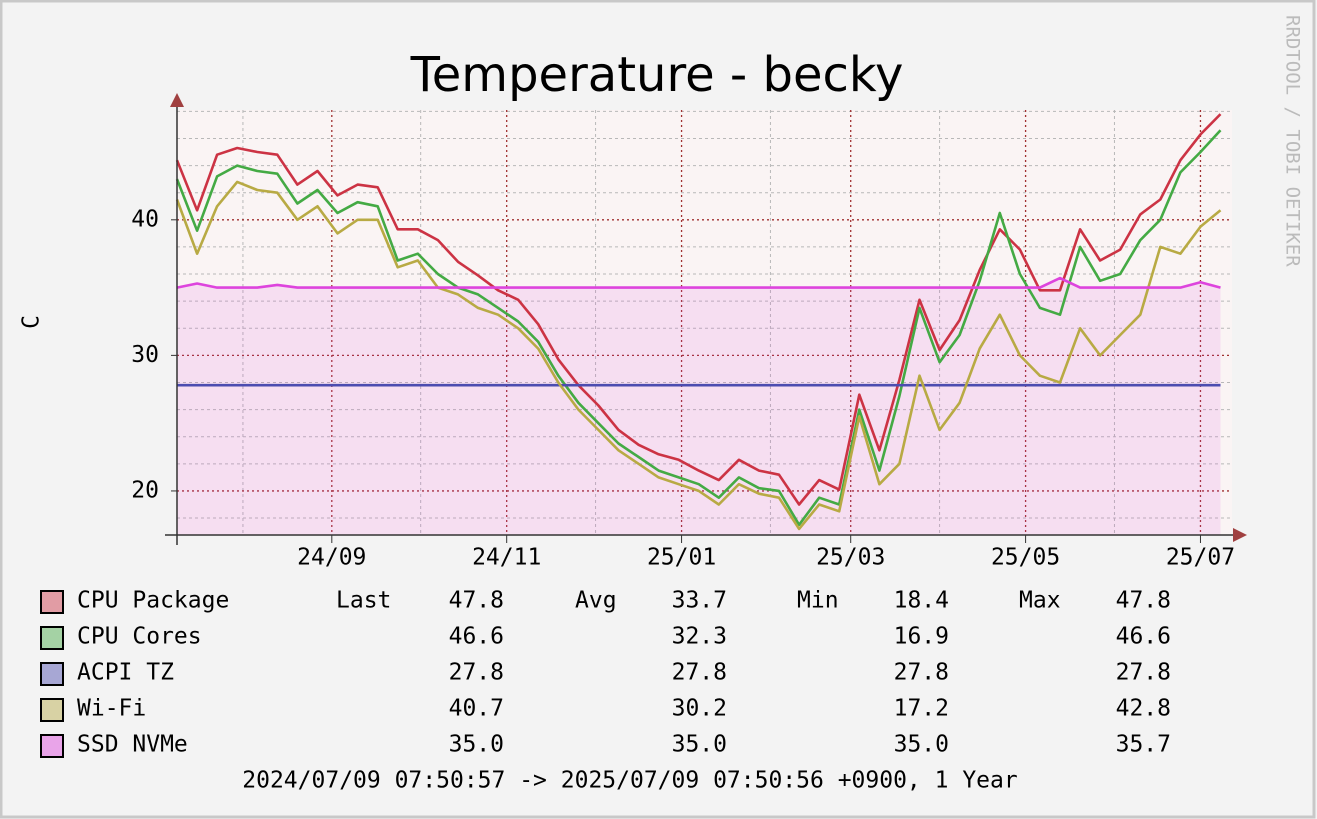 This screenshot has width=1317, height=819. What do you see at coordinates (921, 601) in the screenshot?
I see `legend-value: 18.4` at bounding box center [921, 601].